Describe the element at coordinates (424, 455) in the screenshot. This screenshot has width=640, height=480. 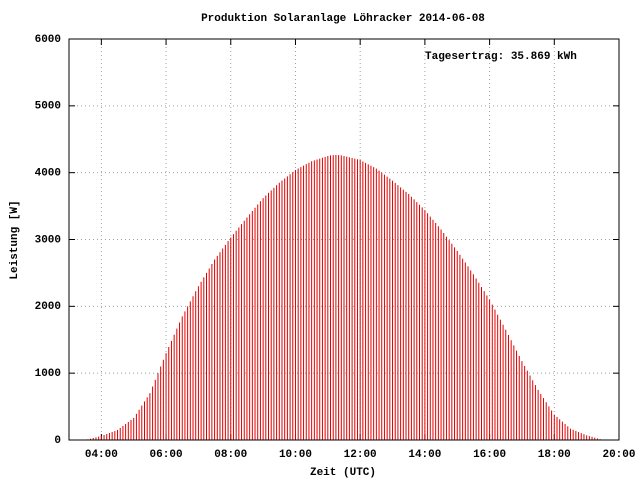
I see `x-tick-label: 14:00` at that location.